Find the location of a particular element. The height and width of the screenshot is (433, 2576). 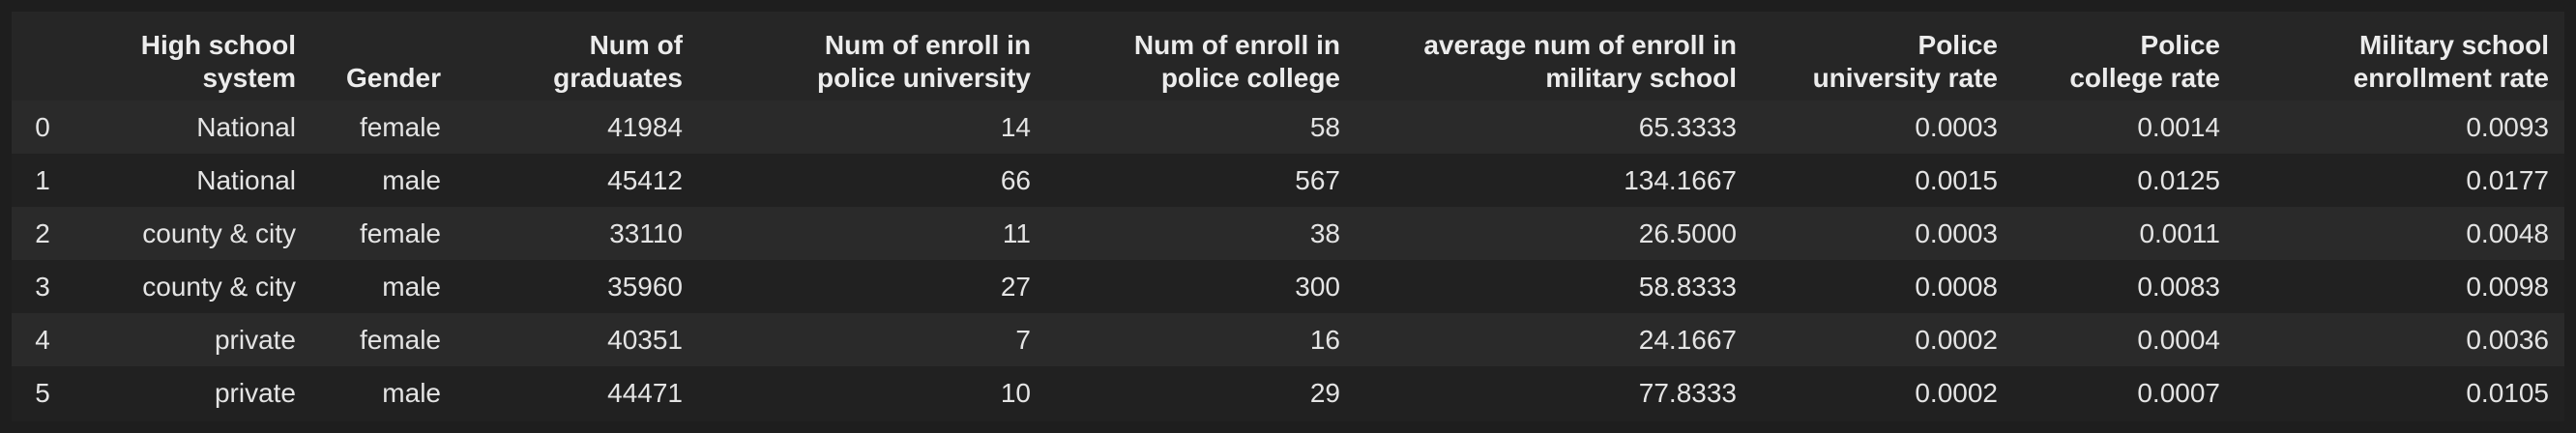

table-cell: 7 is located at coordinates (872, 339).